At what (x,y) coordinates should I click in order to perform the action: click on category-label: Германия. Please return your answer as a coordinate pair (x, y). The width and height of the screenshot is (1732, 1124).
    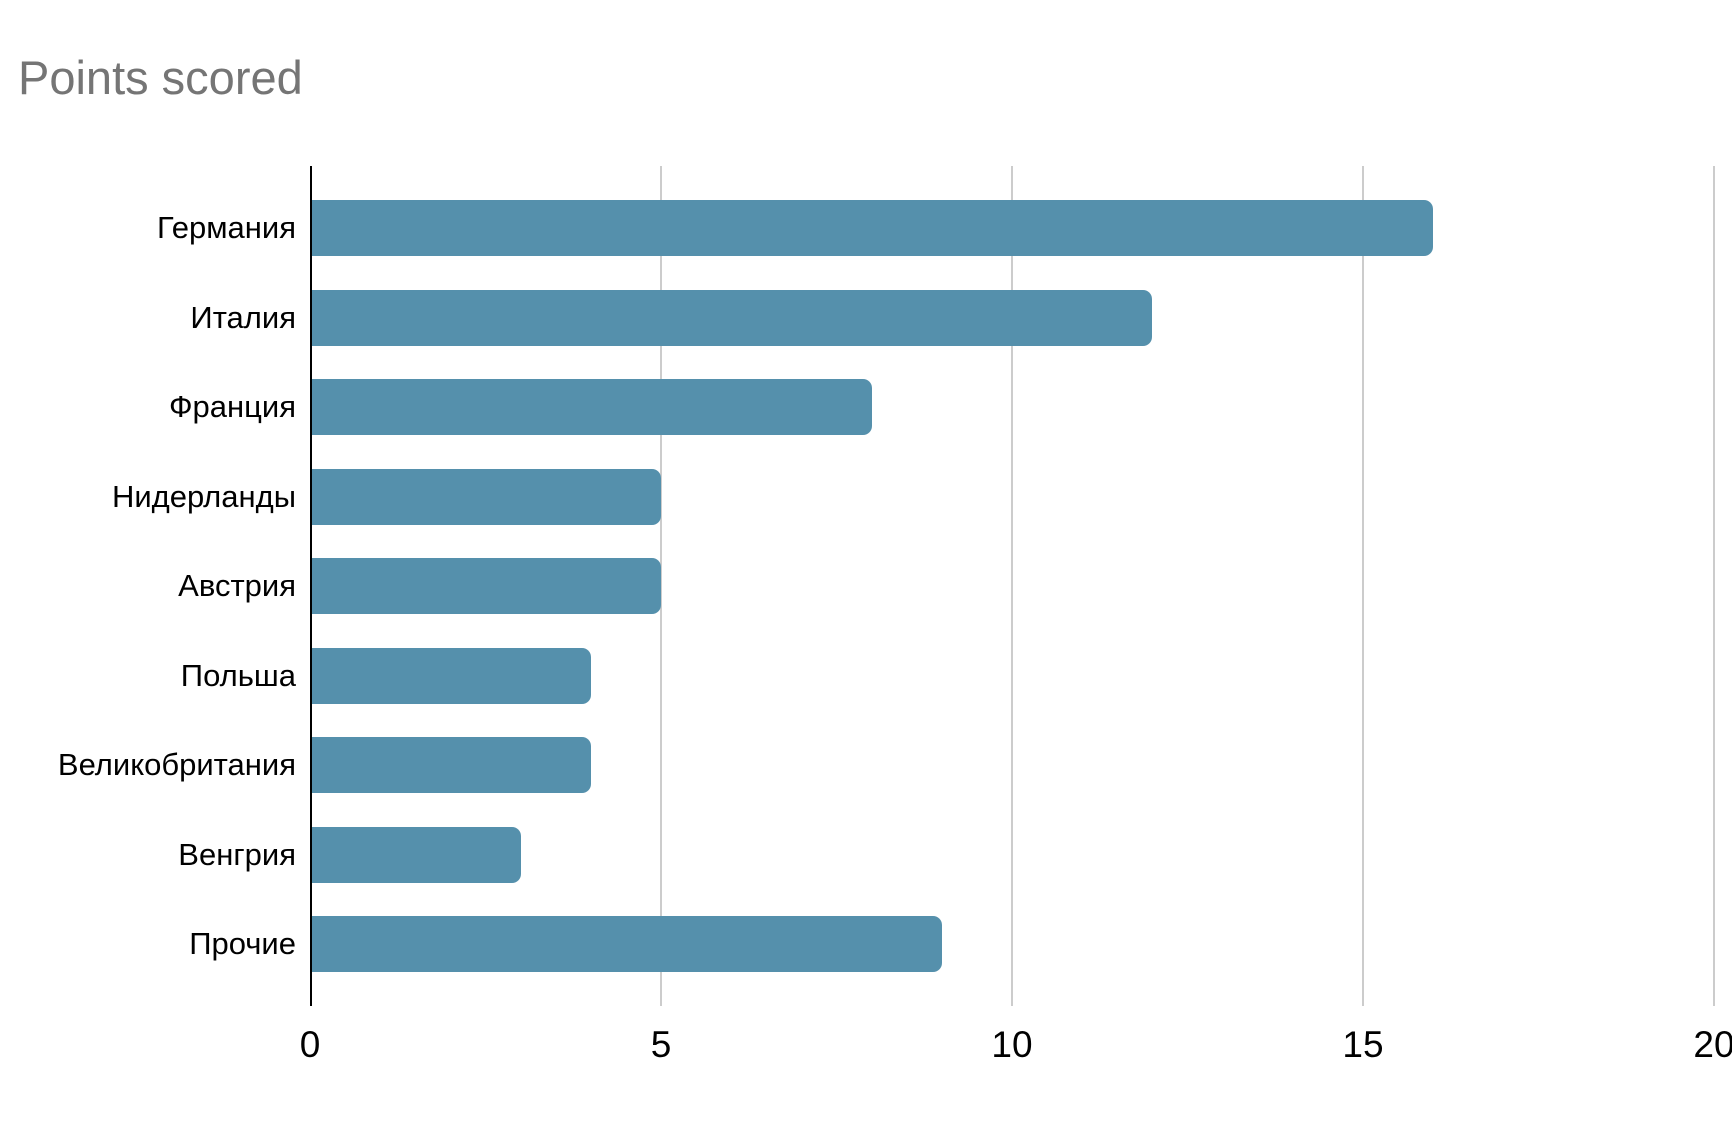
    Looking at the image, I should click on (226, 227).